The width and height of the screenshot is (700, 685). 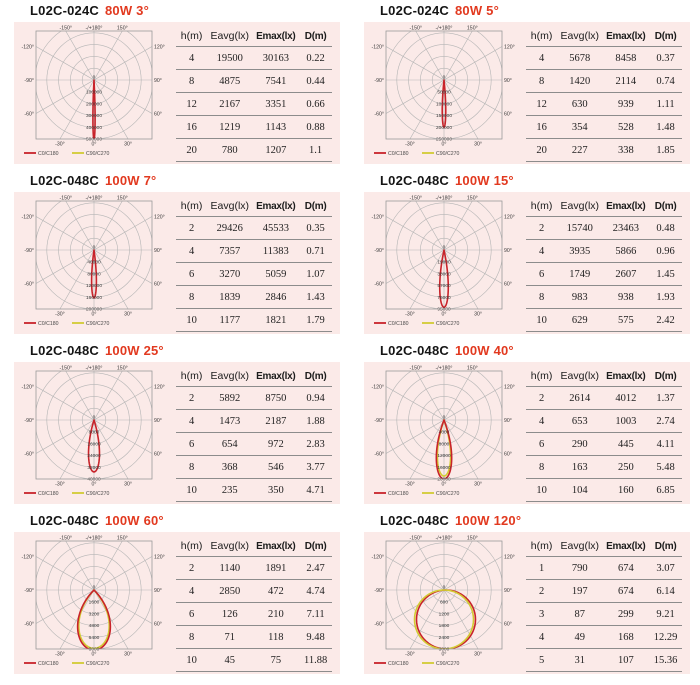 I want to click on cell-d: 1.79, so click(x=315, y=320).